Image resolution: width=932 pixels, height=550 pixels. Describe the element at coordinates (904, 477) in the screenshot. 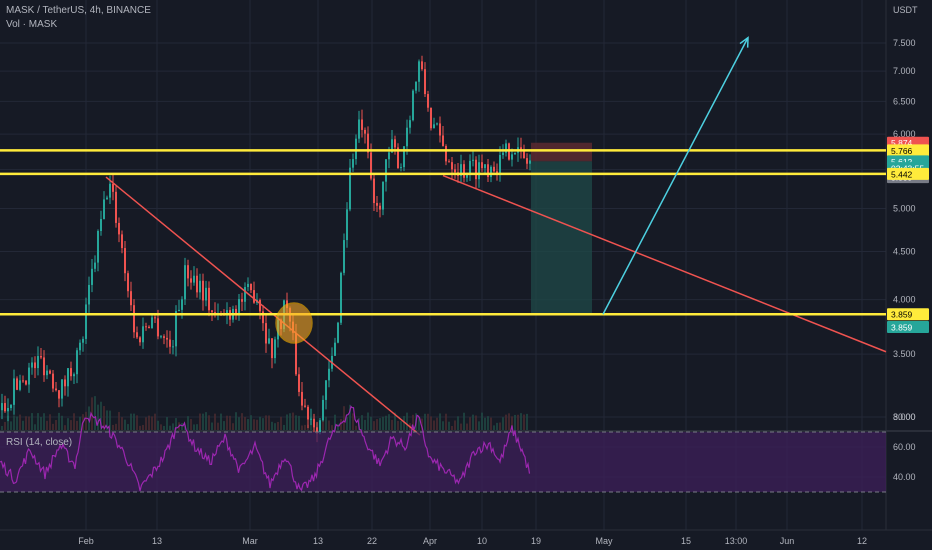

I see `rsi-axis-tick: 40.00` at that location.